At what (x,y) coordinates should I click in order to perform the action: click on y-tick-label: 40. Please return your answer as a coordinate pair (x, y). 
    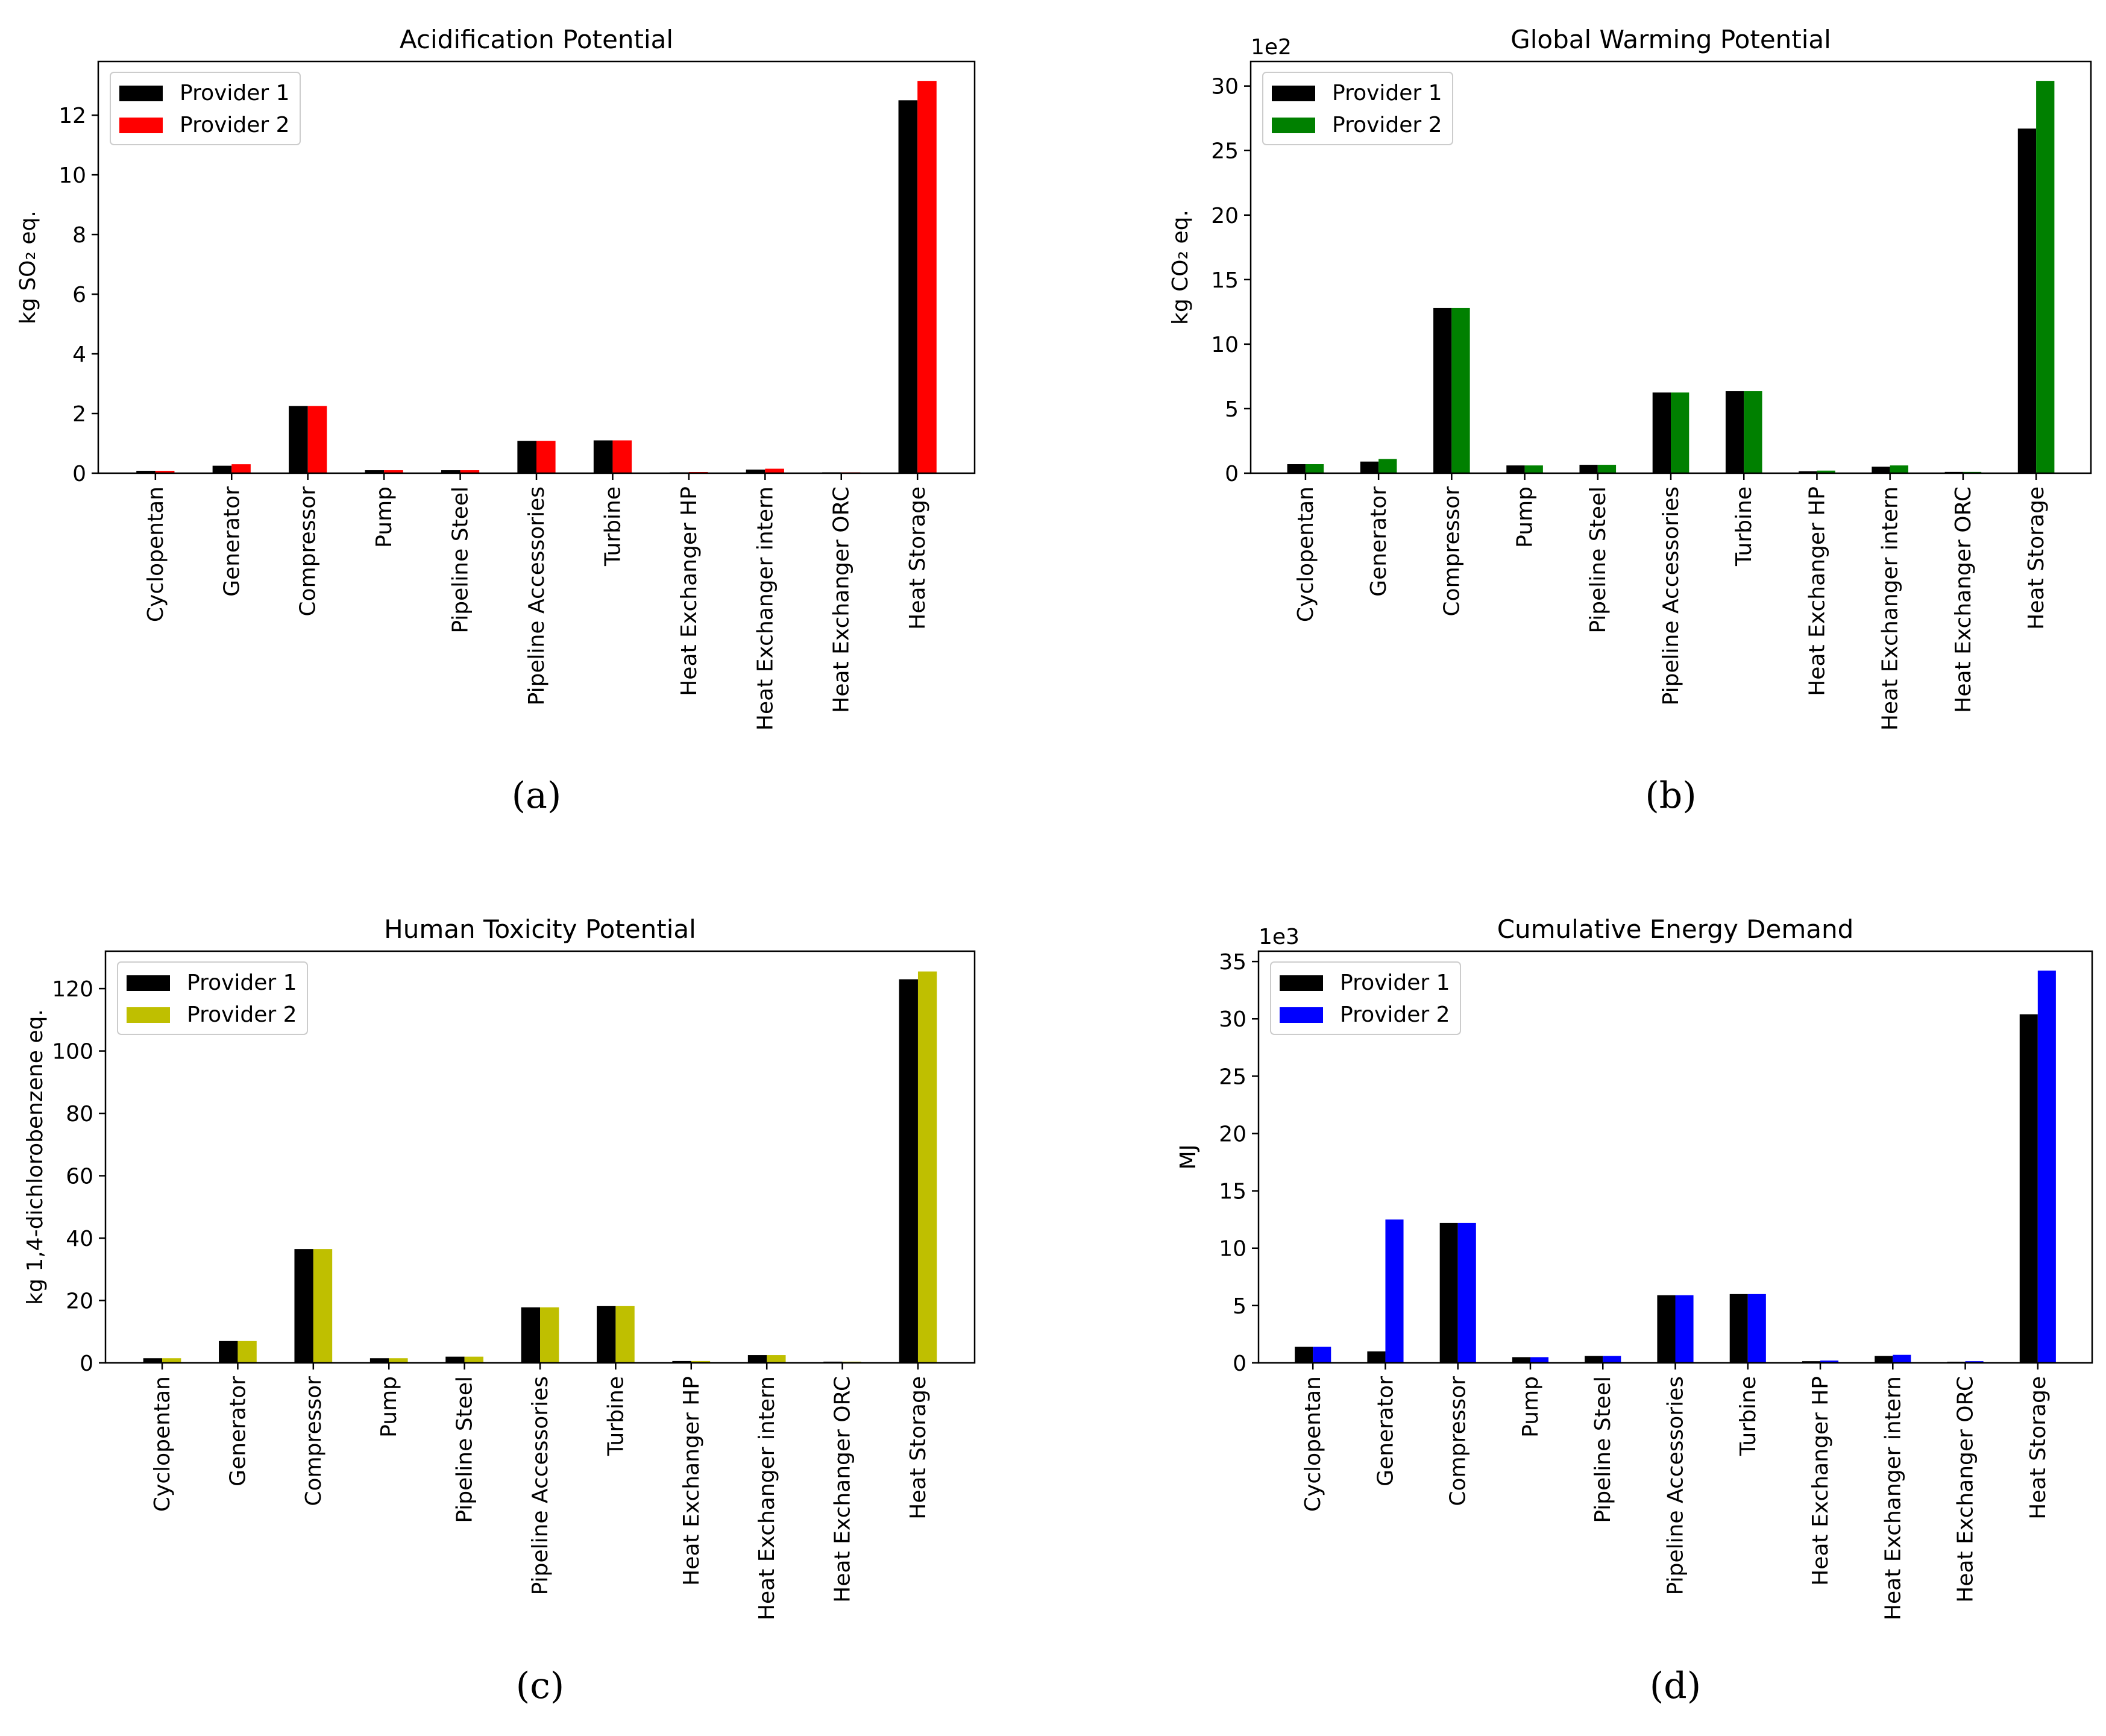
    Looking at the image, I should click on (79, 1239).